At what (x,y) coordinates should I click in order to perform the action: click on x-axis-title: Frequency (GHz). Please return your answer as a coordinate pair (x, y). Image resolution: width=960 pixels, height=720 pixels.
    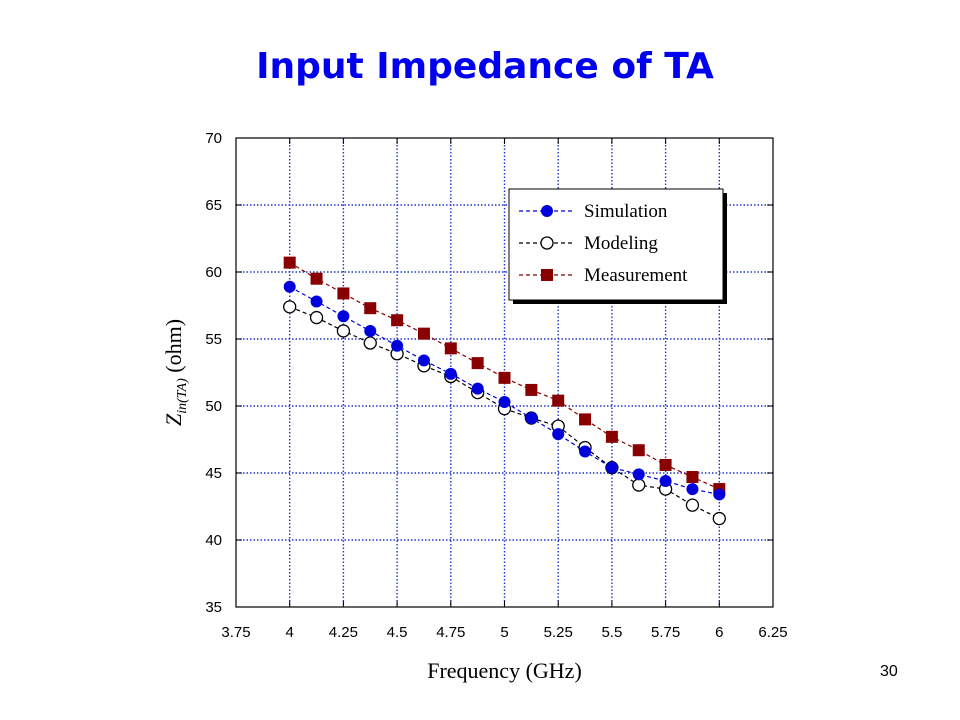
    Looking at the image, I should click on (504, 670).